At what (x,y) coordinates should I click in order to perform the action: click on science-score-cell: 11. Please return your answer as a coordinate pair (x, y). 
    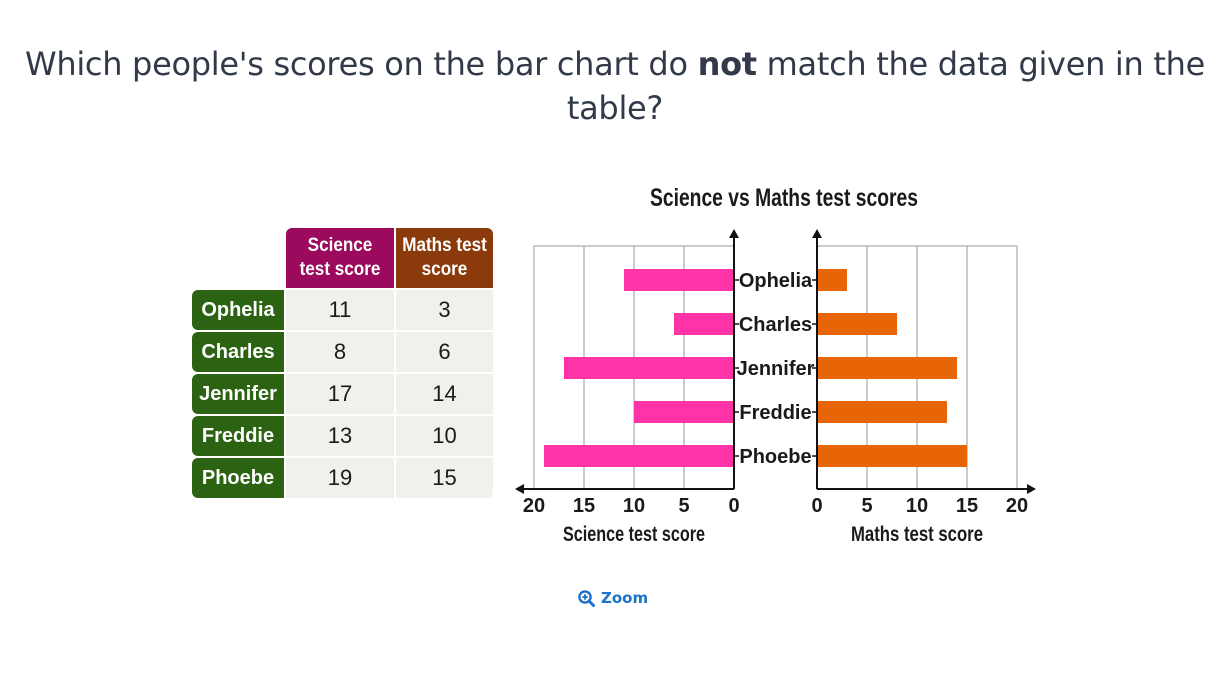
    Looking at the image, I should click on (340, 310).